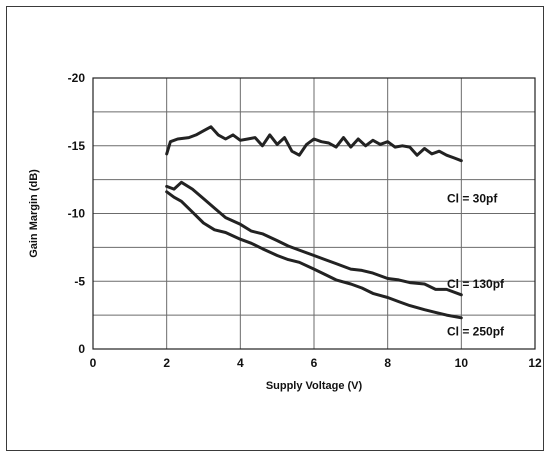  What do you see at coordinates (535, 363) in the screenshot?
I see `x-tick-label: 12` at bounding box center [535, 363].